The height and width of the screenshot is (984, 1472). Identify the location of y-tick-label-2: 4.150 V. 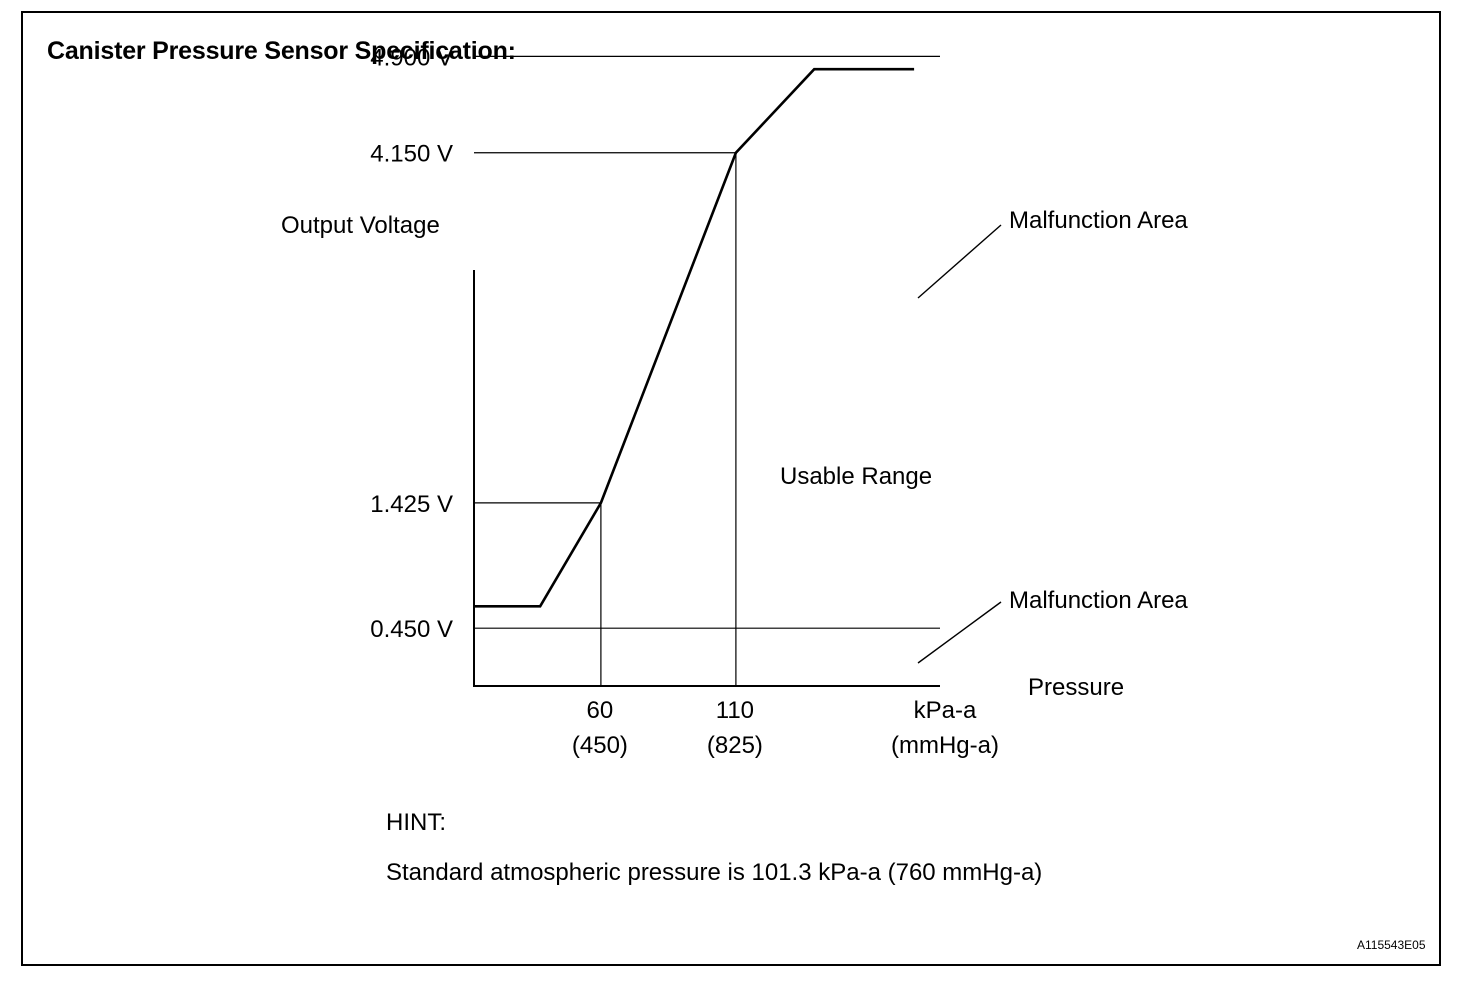
(411, 154).